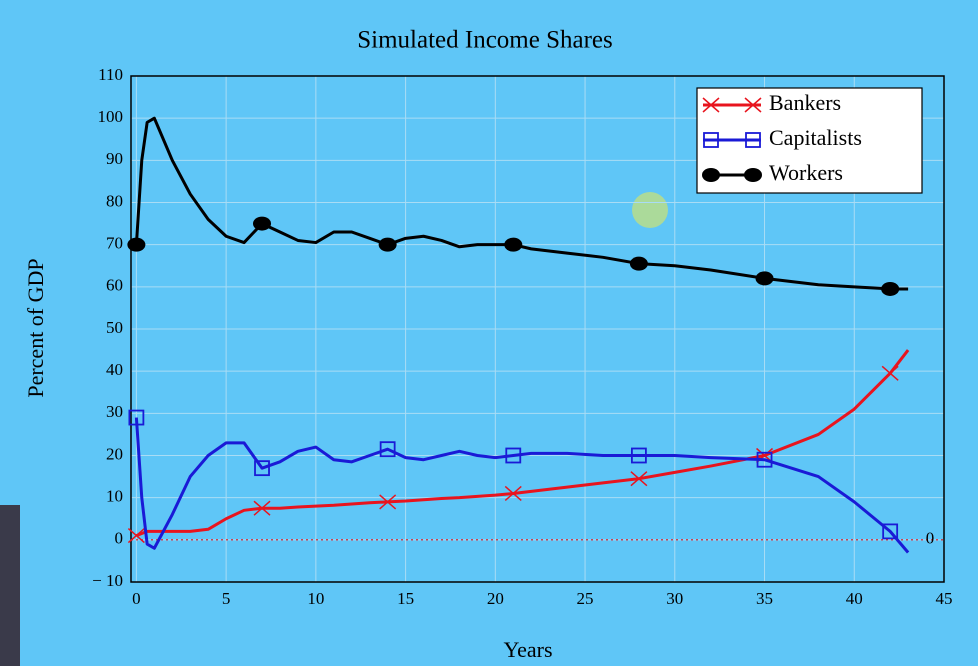  What do you see at coordinates (110, 74) in the screenshot?
I see `y-tick-label: 110` at bounding box center [110, 74].